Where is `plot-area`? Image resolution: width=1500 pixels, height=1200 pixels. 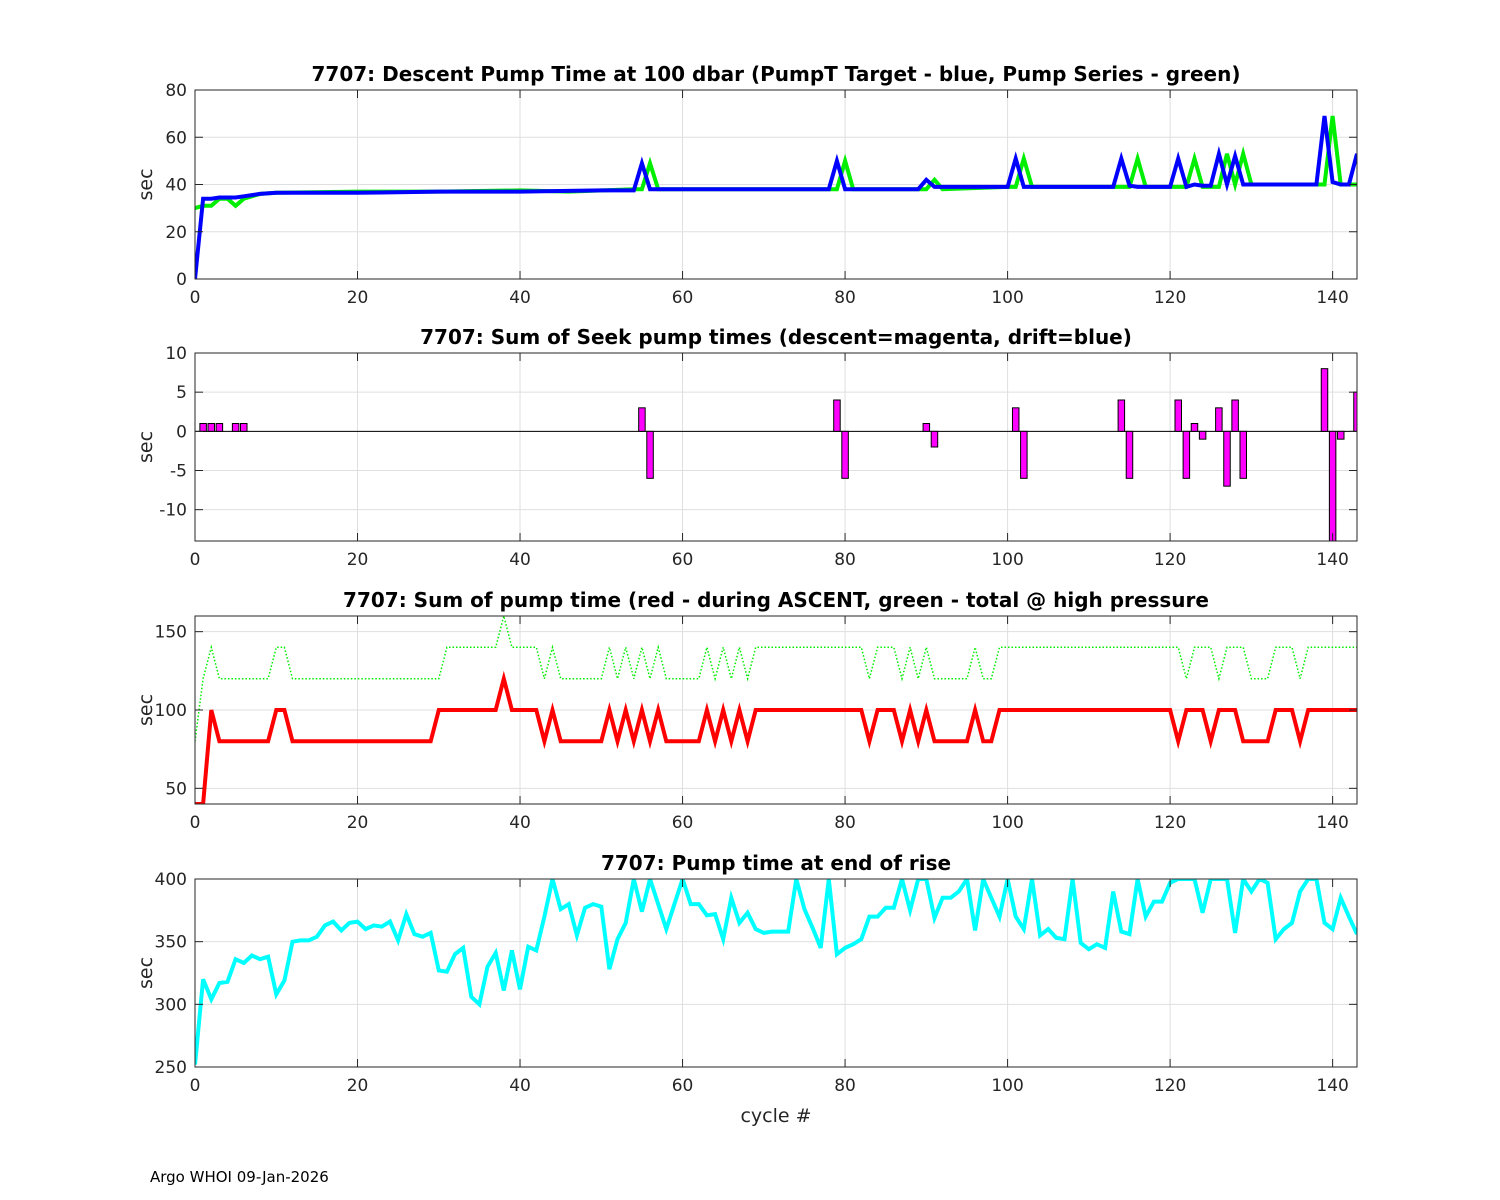 plot-area is located at coordinates (776, 973).